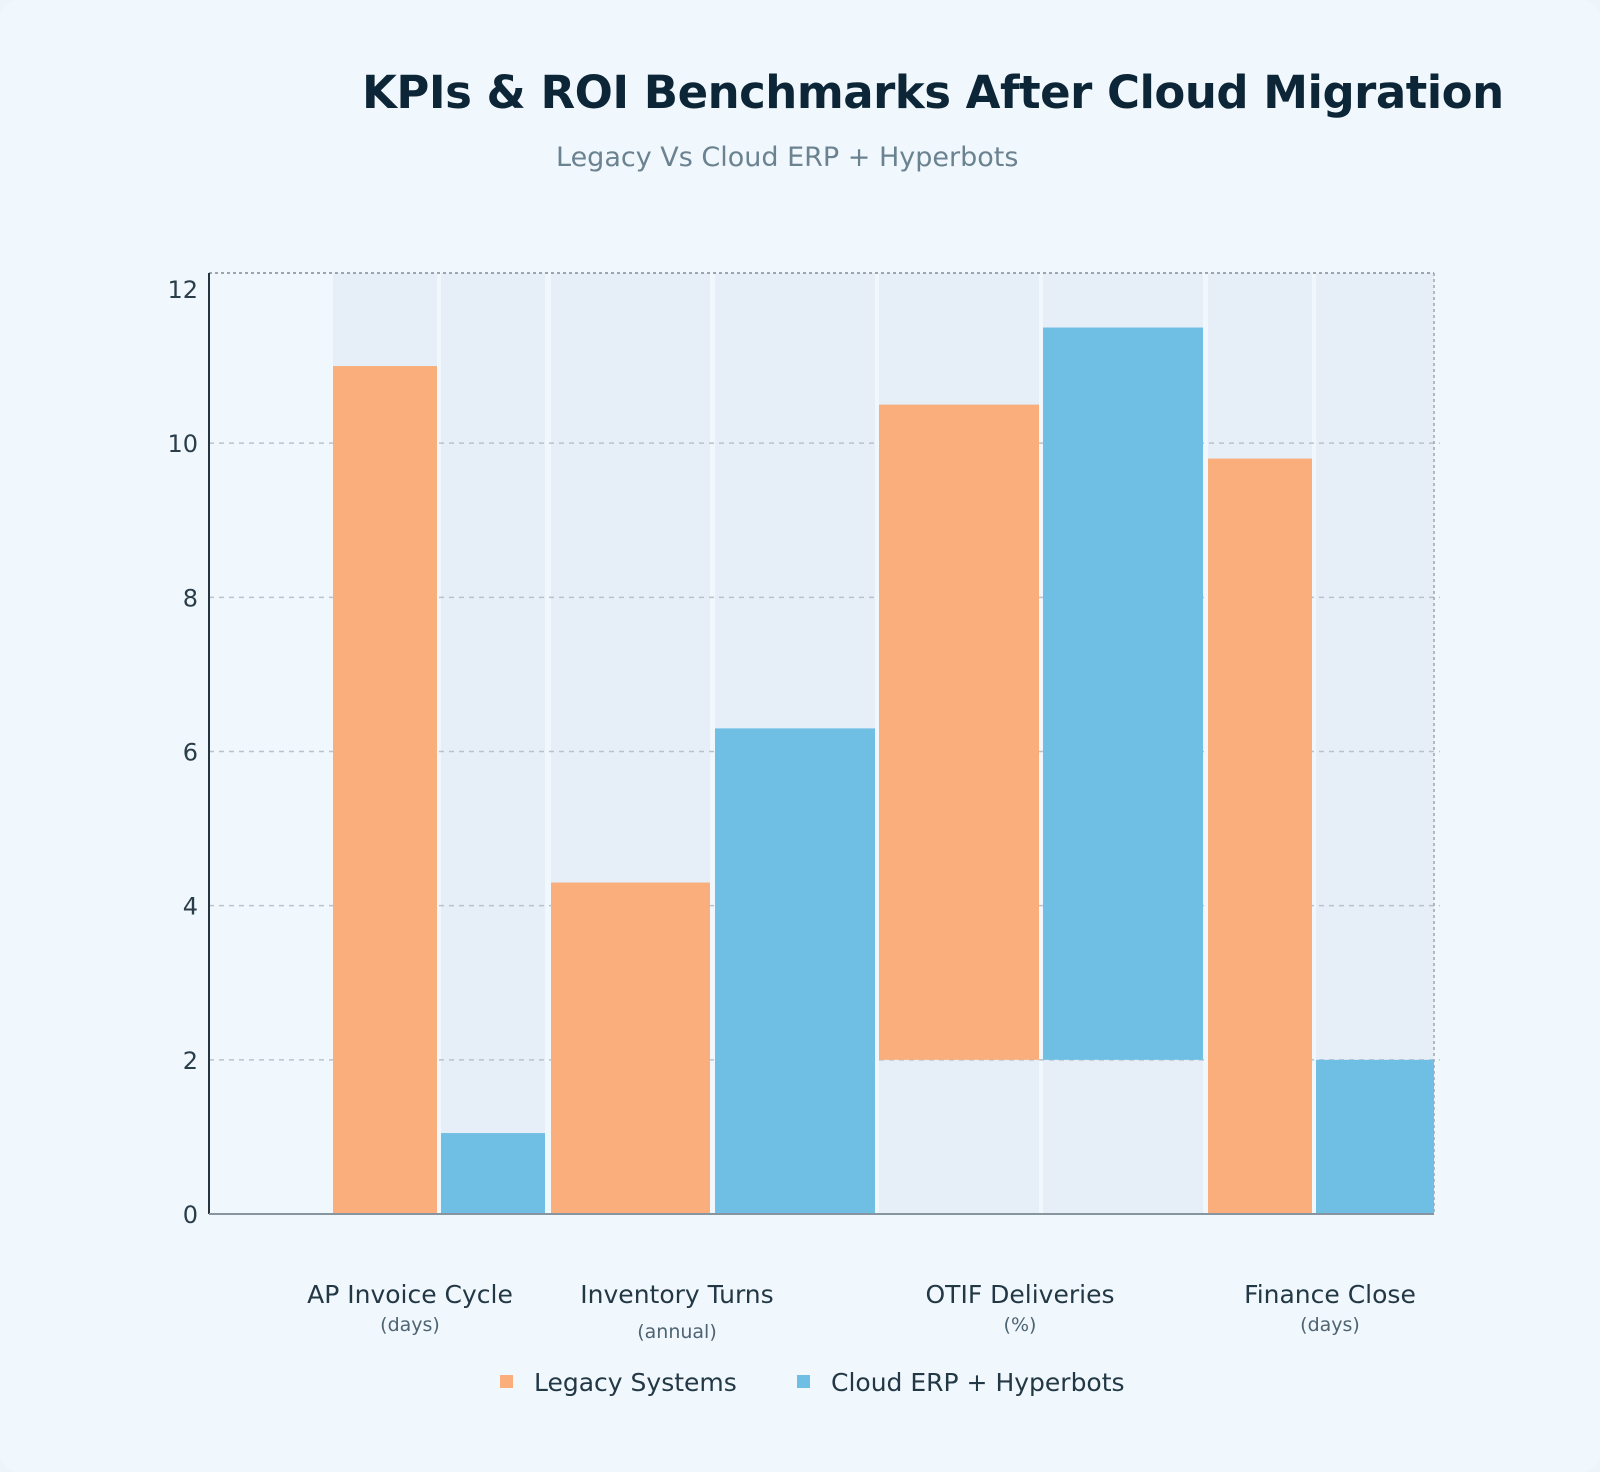 The height and width of the screenshot is (1472, 1600). I want to click on y-tick-2: 2, so click(190, 1061).